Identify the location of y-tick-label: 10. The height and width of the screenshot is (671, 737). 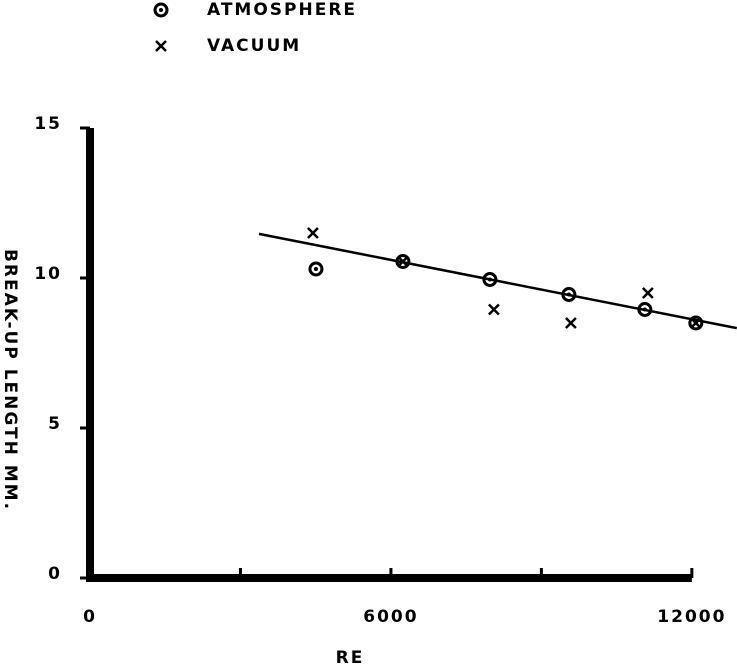
(48, 274).